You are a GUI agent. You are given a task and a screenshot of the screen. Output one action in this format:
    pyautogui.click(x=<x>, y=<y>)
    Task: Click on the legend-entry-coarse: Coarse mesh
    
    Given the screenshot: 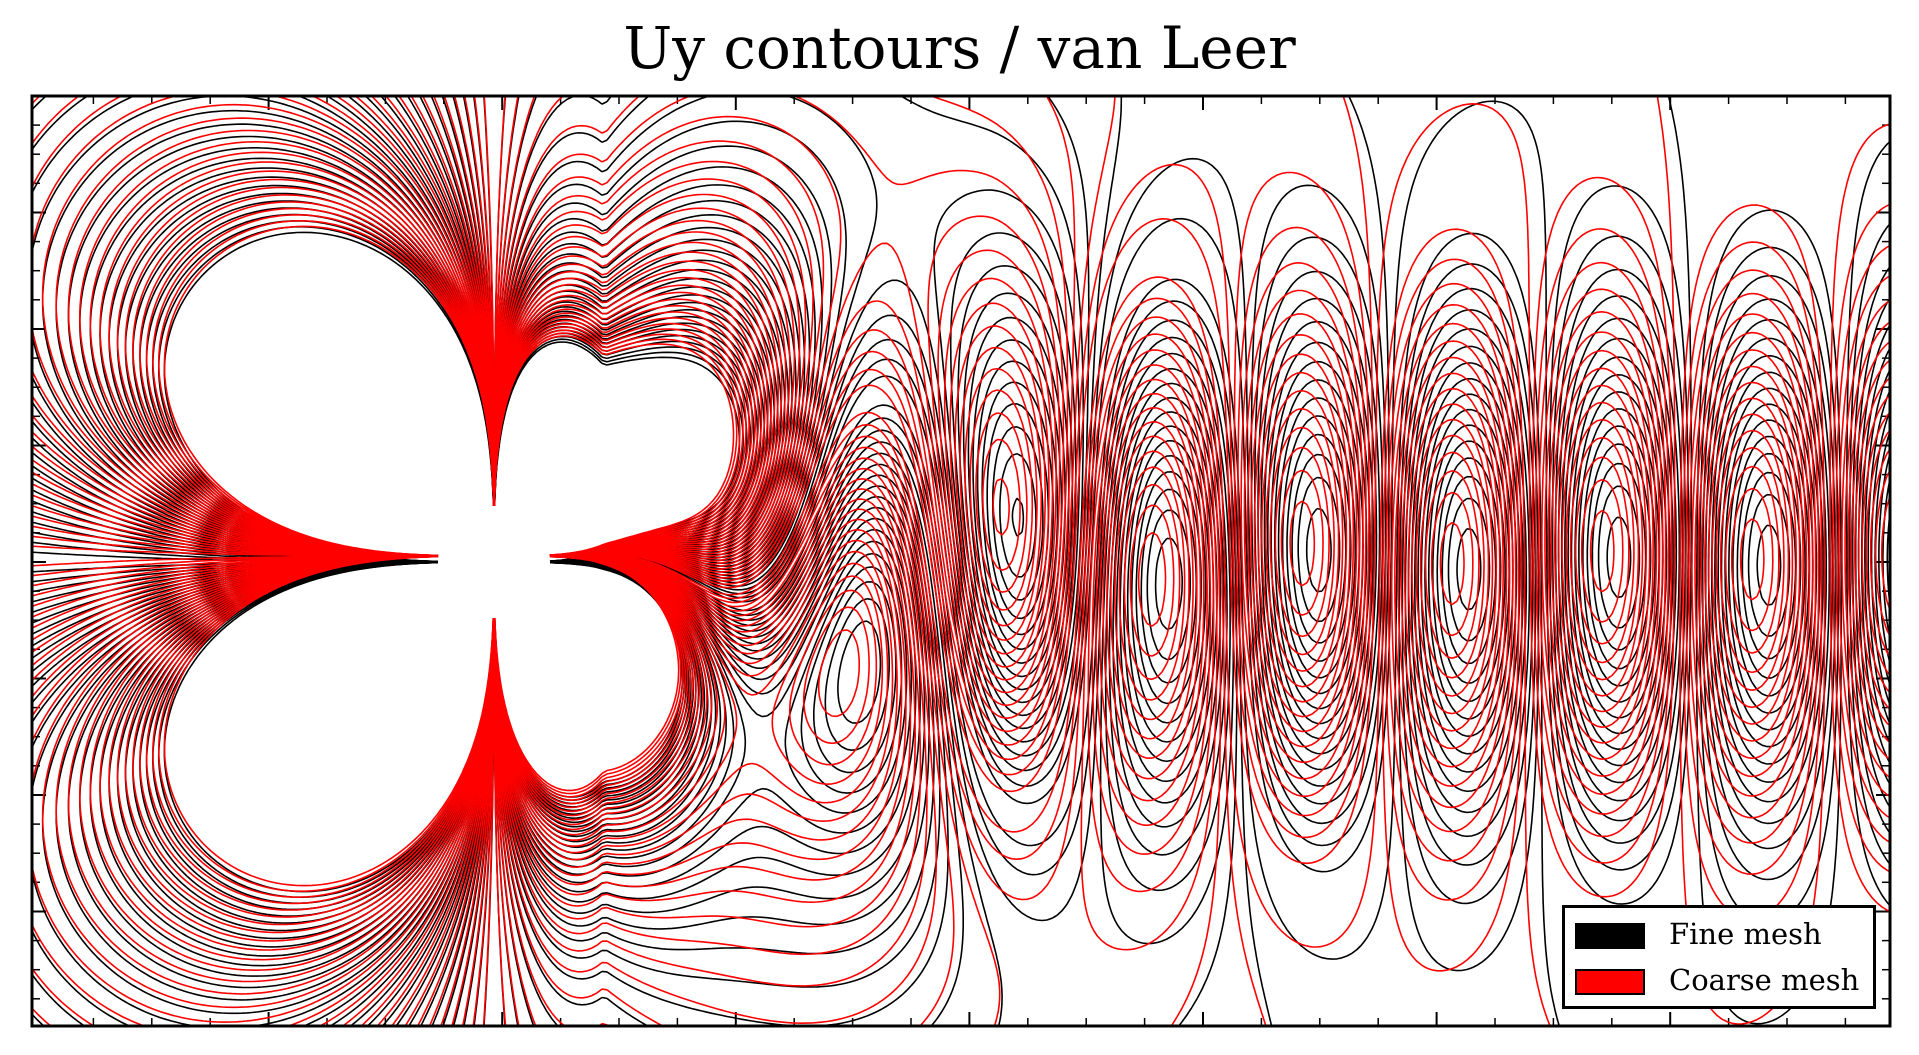 What is the action you would take?
    pyautogui.click(x=1719, y=981)
    